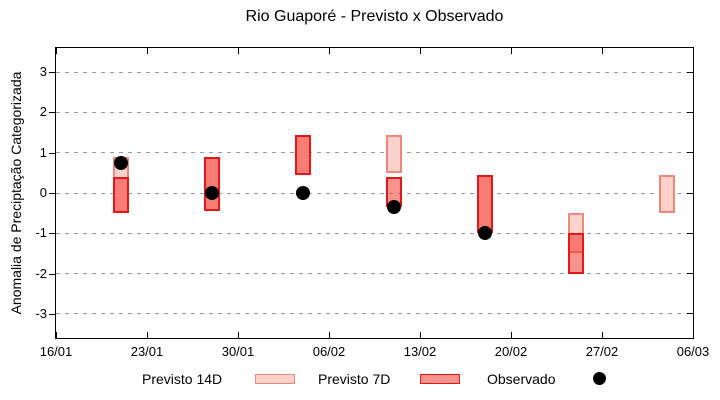 The width and height of the screenshot is (720, 400). What do you see at coordinates (41, 273) in the screenshot?
I see `y-tick-label: -2` at bounding box center [41, 273].